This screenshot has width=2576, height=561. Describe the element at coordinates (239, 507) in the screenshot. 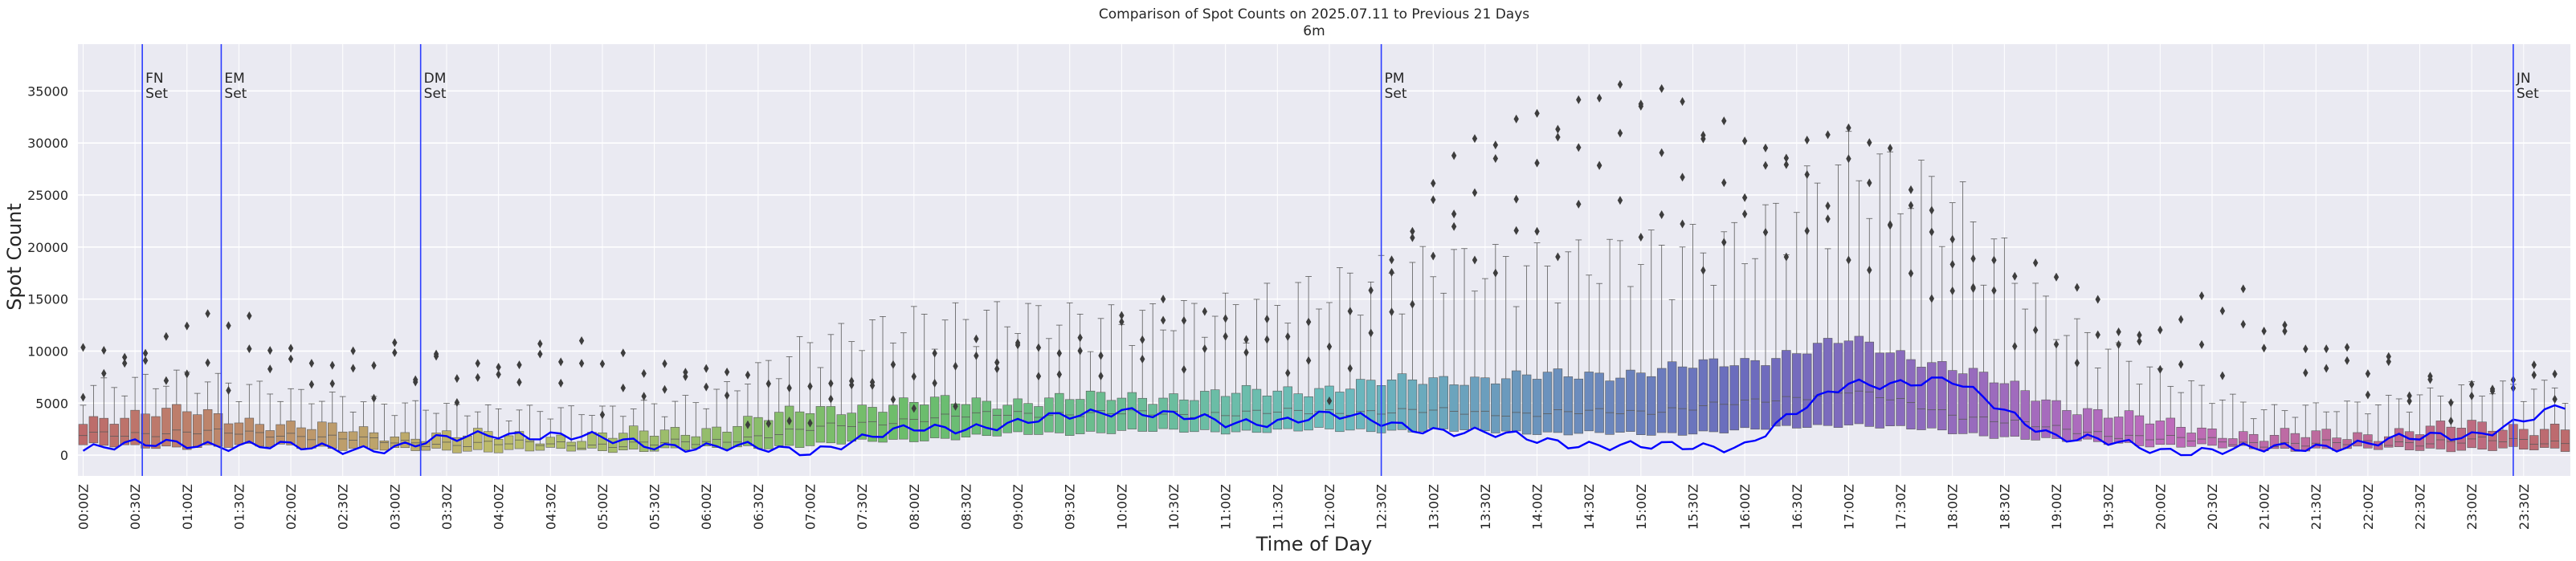

I see `x-tick-label: 01:30Z` at that location.